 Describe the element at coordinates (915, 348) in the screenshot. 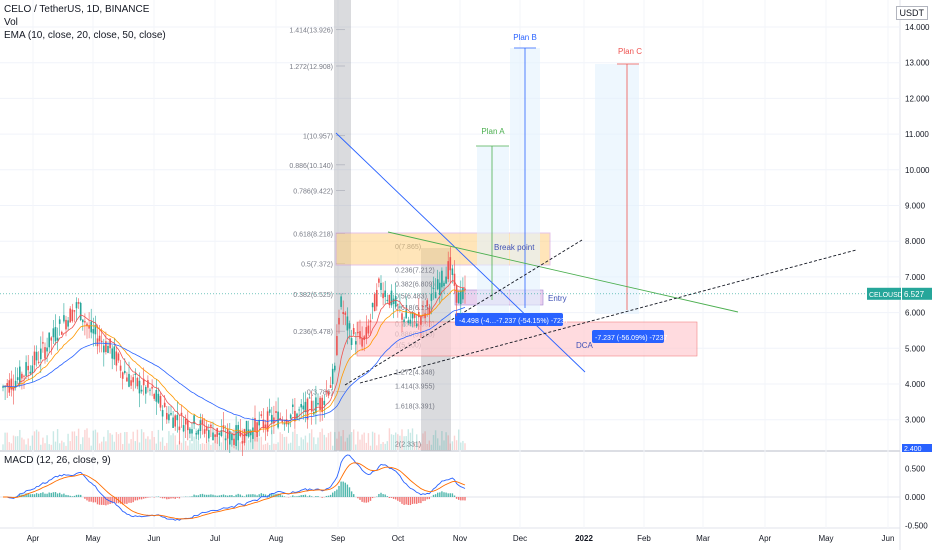

I see `y-tick-label: 5.000` at that location.